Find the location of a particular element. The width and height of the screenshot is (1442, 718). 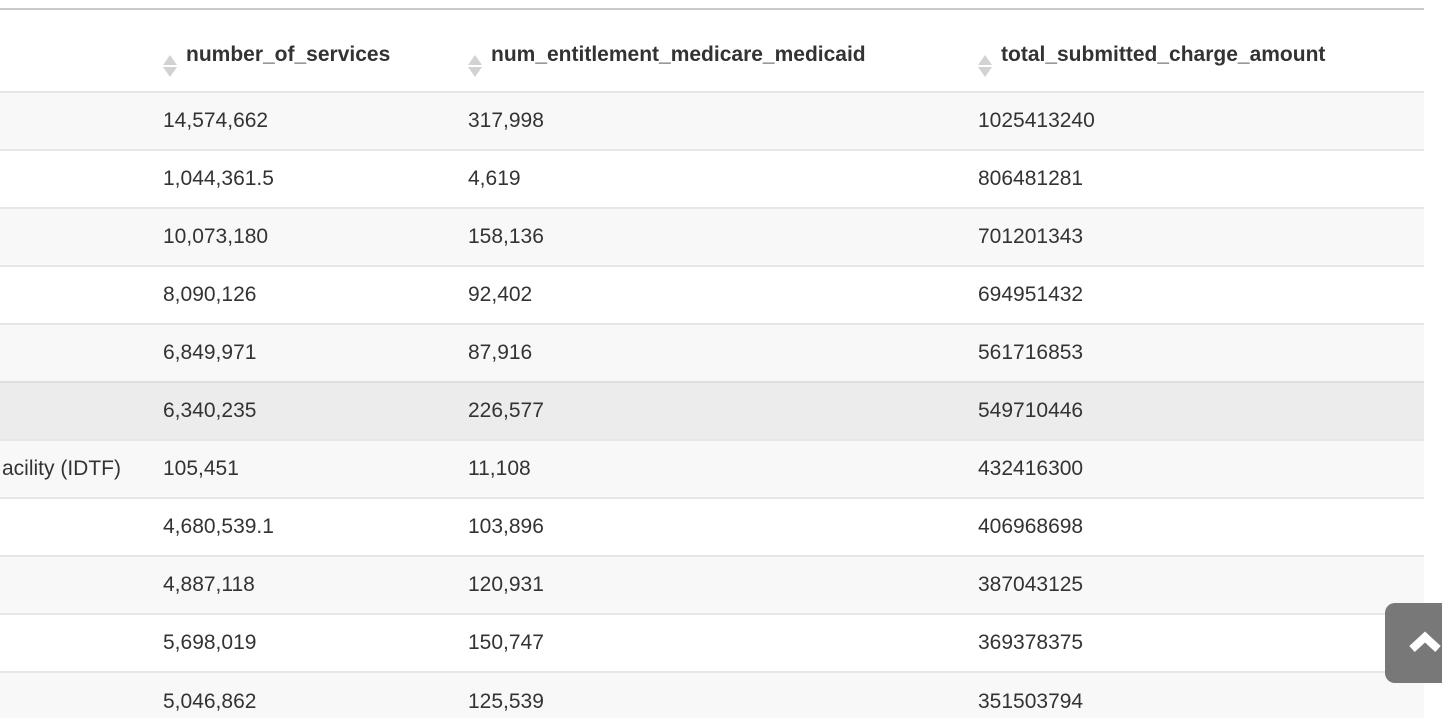

chevron-up-icon is located at coordinates (1425, 641).